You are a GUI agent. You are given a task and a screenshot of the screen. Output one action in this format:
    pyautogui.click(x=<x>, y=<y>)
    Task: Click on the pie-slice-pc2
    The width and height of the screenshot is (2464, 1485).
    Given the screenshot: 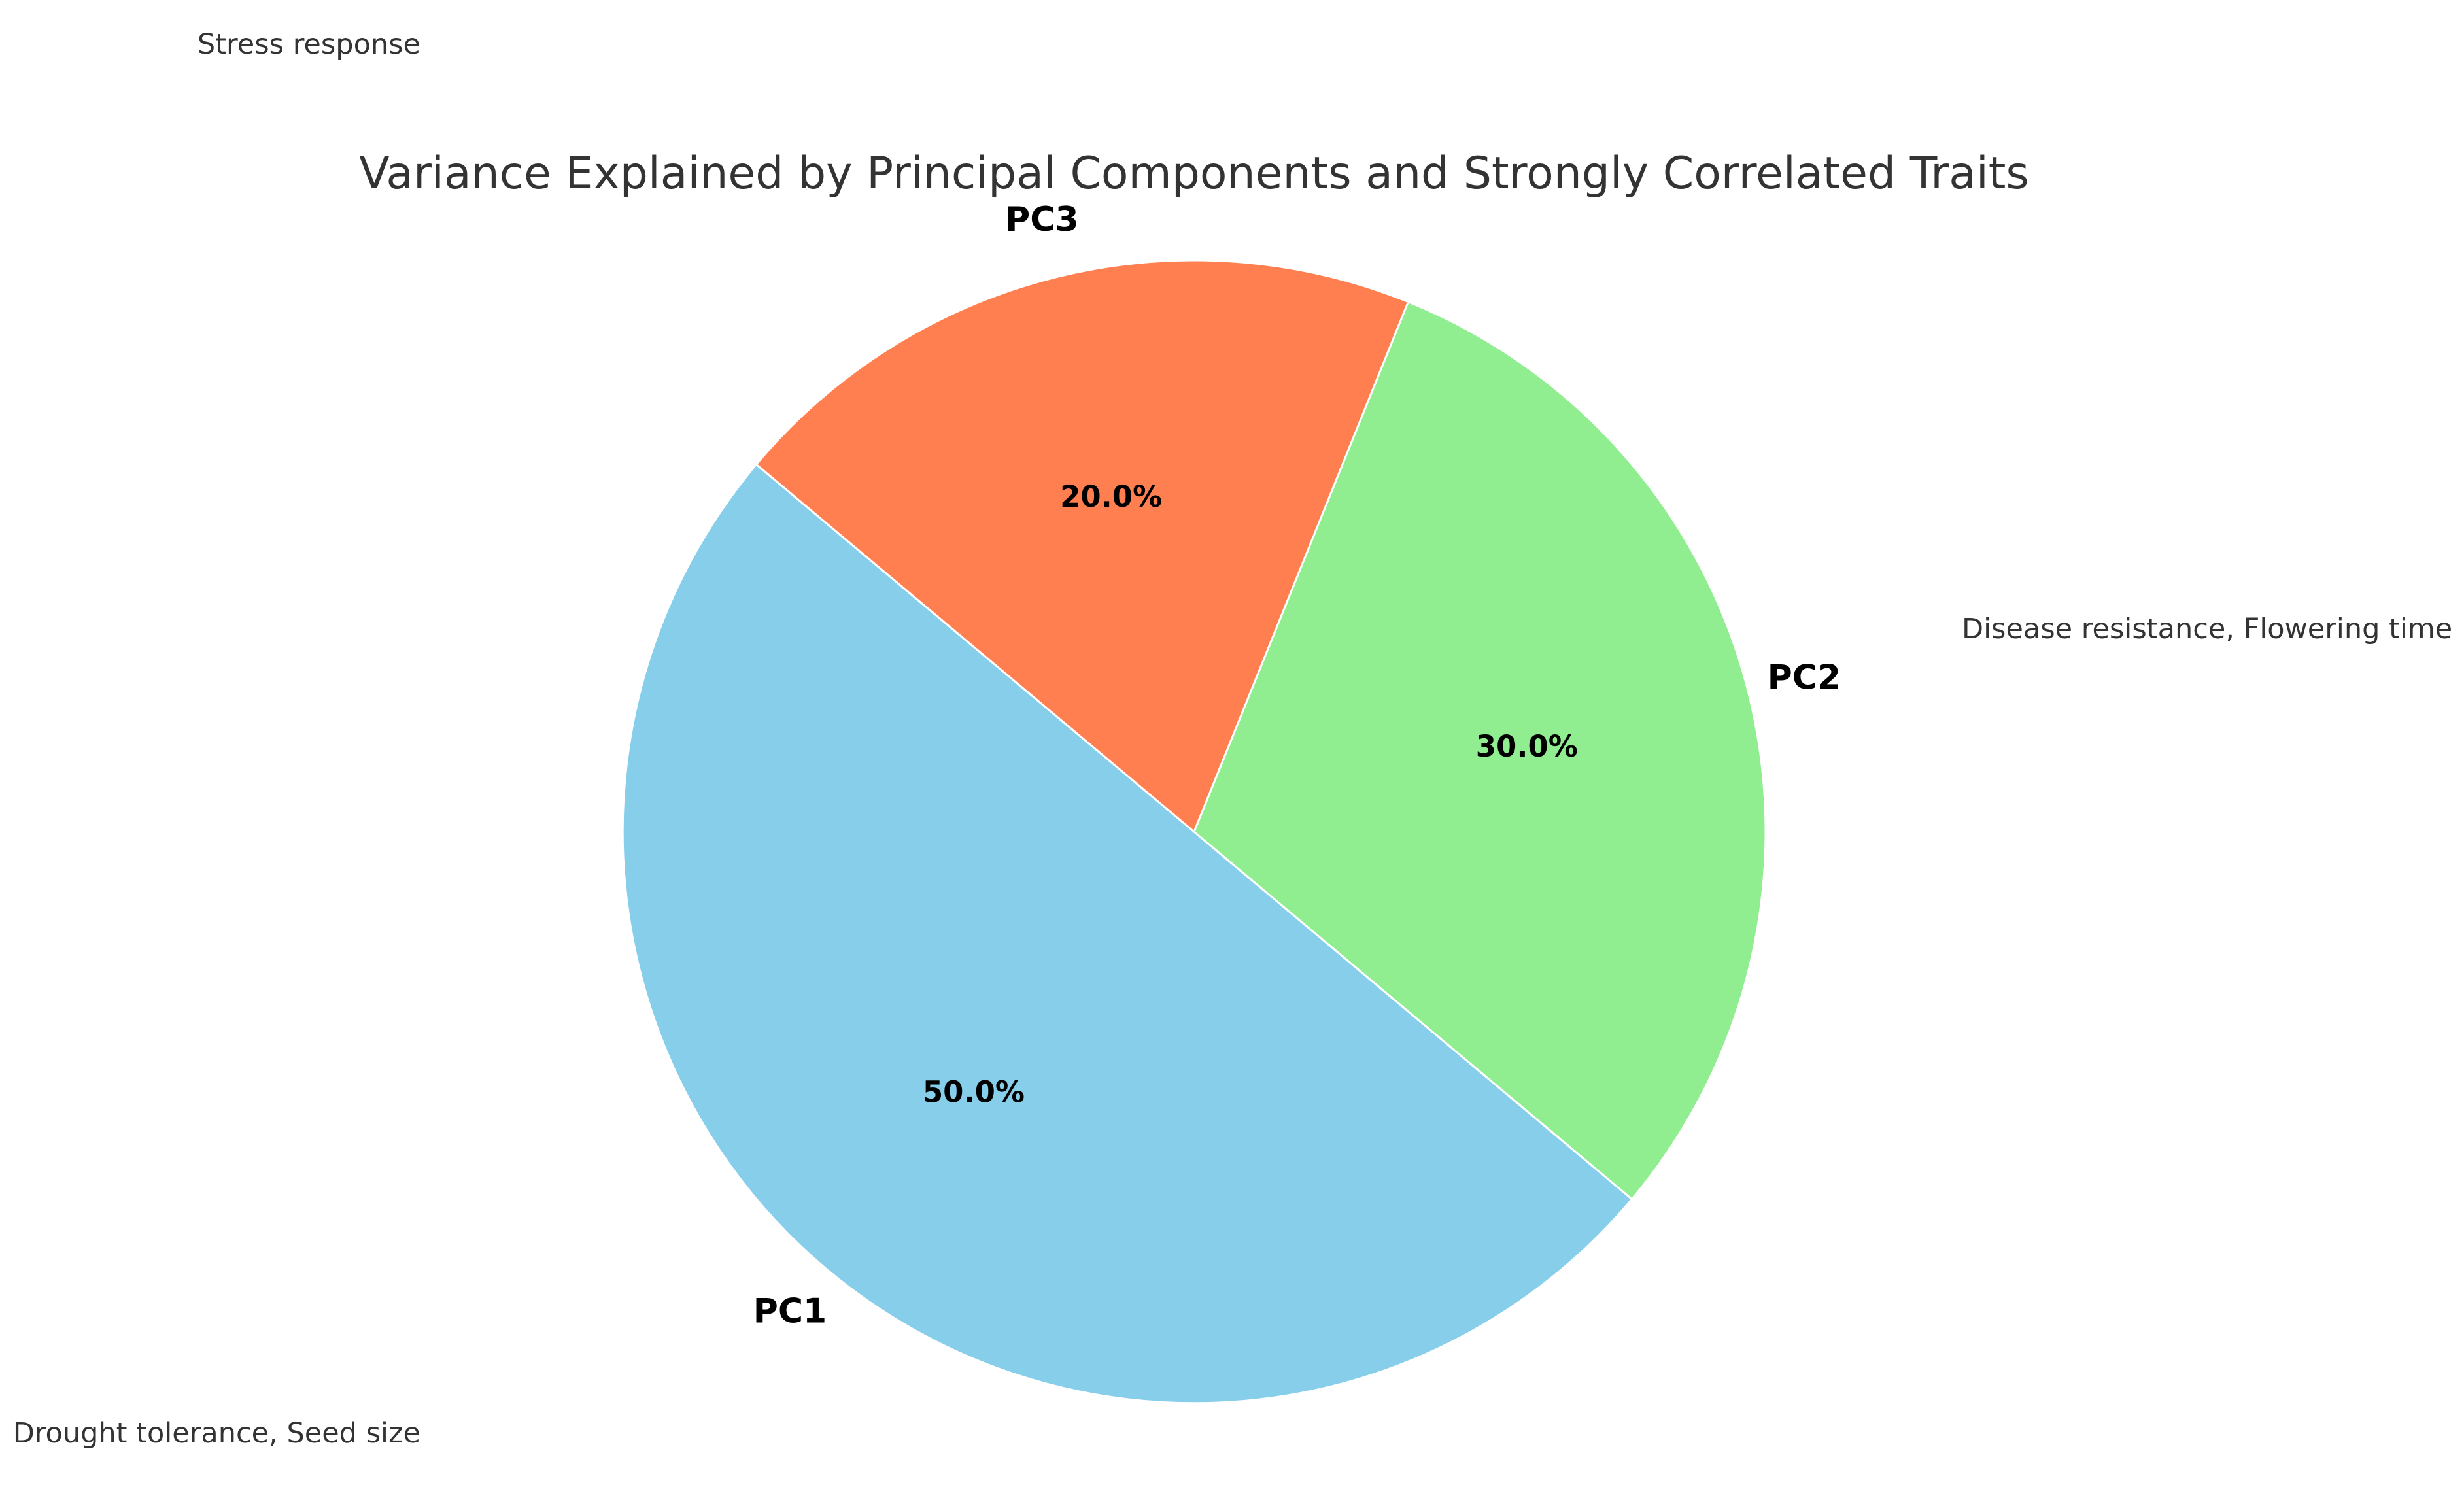 What is the action you would take?
    pyautogui.click(x=1480, y=751)
    